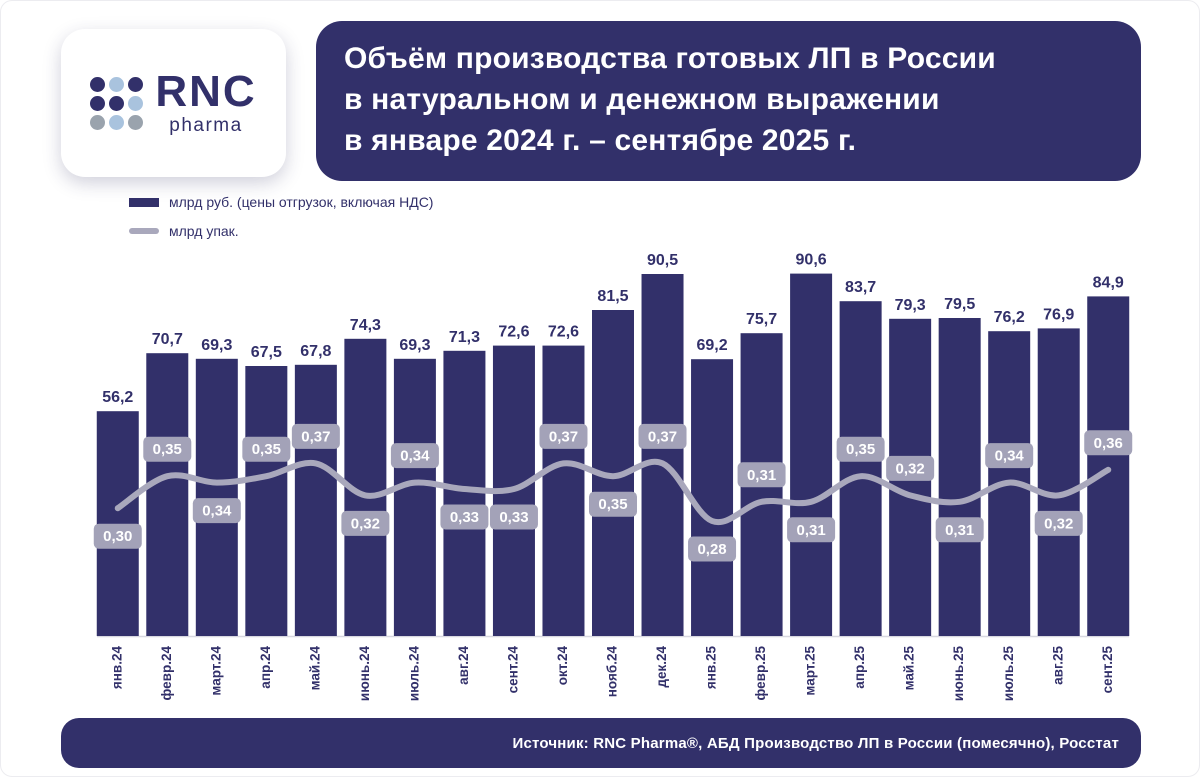  Describe the element at coordinates (811, 260) in the screenshot. I see `bar-value-label: 90,6` at that location.